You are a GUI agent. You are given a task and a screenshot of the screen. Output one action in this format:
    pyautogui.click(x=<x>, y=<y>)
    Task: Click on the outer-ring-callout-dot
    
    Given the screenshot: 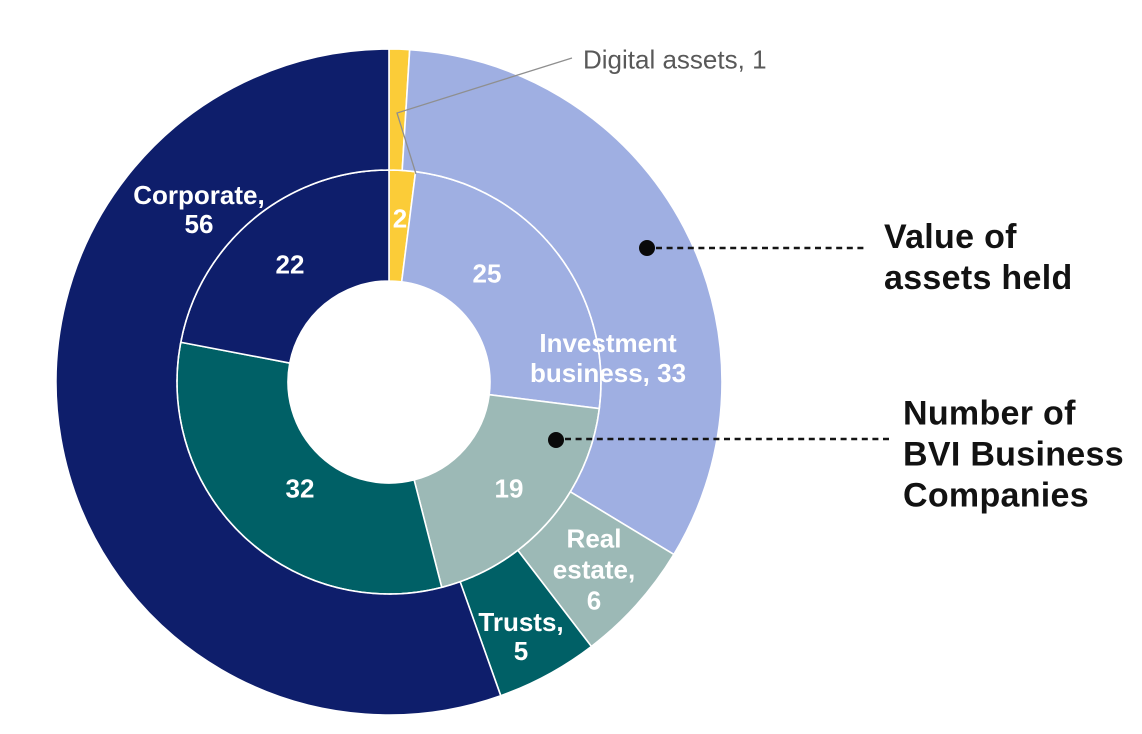 What is the action you would take?
    pyautogui.click(x=647, y=248)
    